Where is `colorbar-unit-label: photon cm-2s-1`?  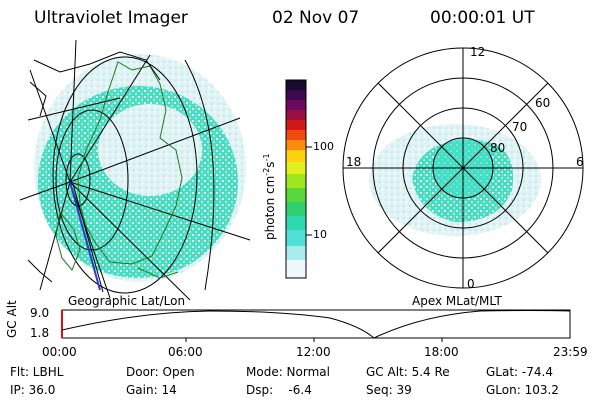 colorbar-unit-label: photon cm-2s-1 is located at coordinates (269, 196).